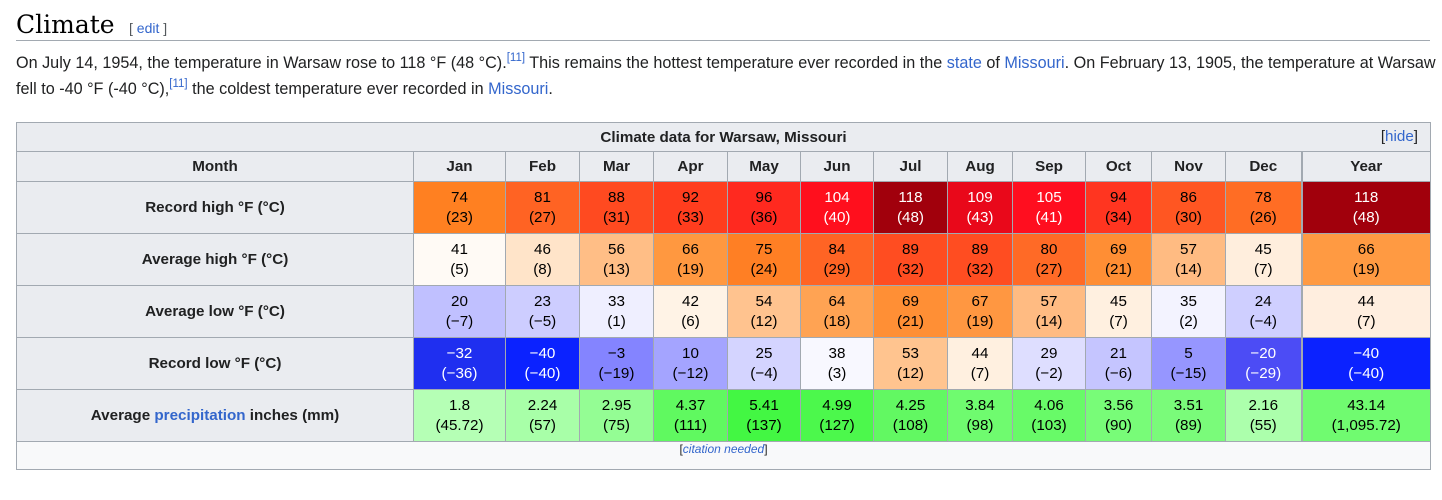 Image resolution: width=1442 pixels, height=500 pixels. Describe the element at coordinates (200, 415) in the screenshot. I see `precipitation-link: precipitation` at that location.